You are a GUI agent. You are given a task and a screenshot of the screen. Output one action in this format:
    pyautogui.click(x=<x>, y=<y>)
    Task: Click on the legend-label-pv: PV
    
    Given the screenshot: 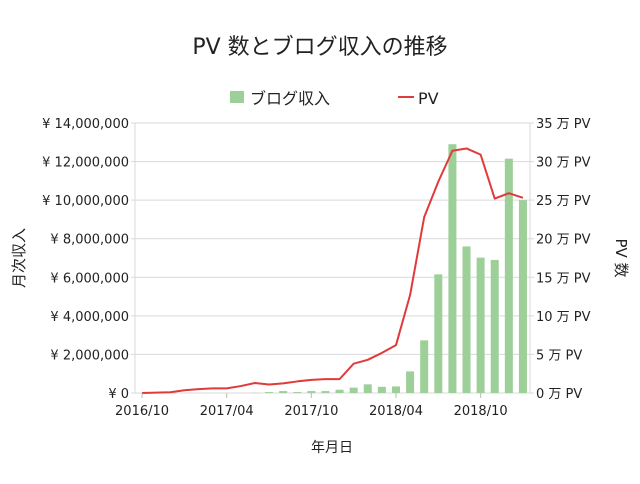 What is the action you would take?
    pyautogui.click(x=428, y=98)
    